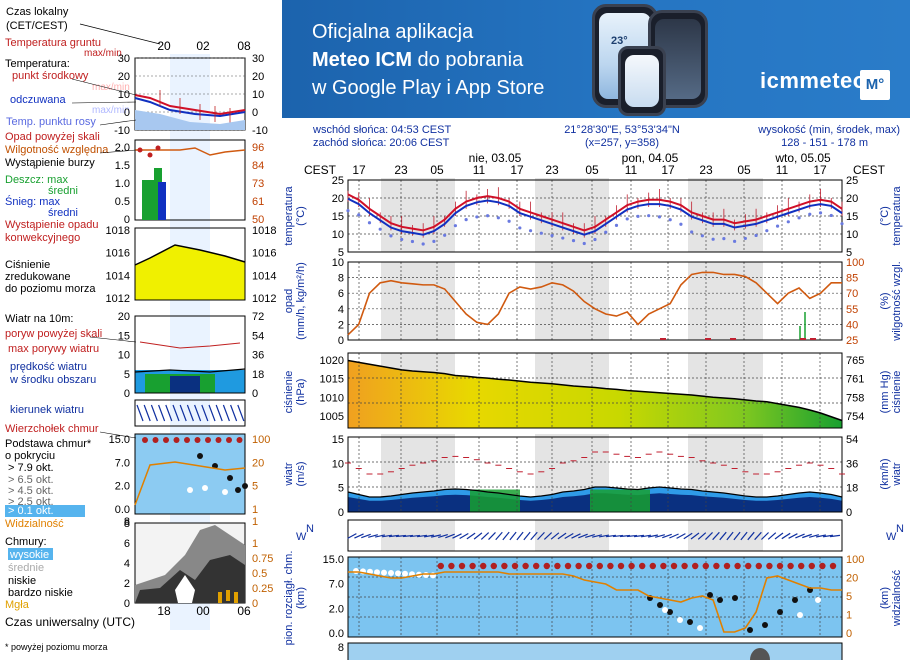 The image size is (910, 660). I want to click on height-values: 128 - 151 - 178 m, so click(824, 143).